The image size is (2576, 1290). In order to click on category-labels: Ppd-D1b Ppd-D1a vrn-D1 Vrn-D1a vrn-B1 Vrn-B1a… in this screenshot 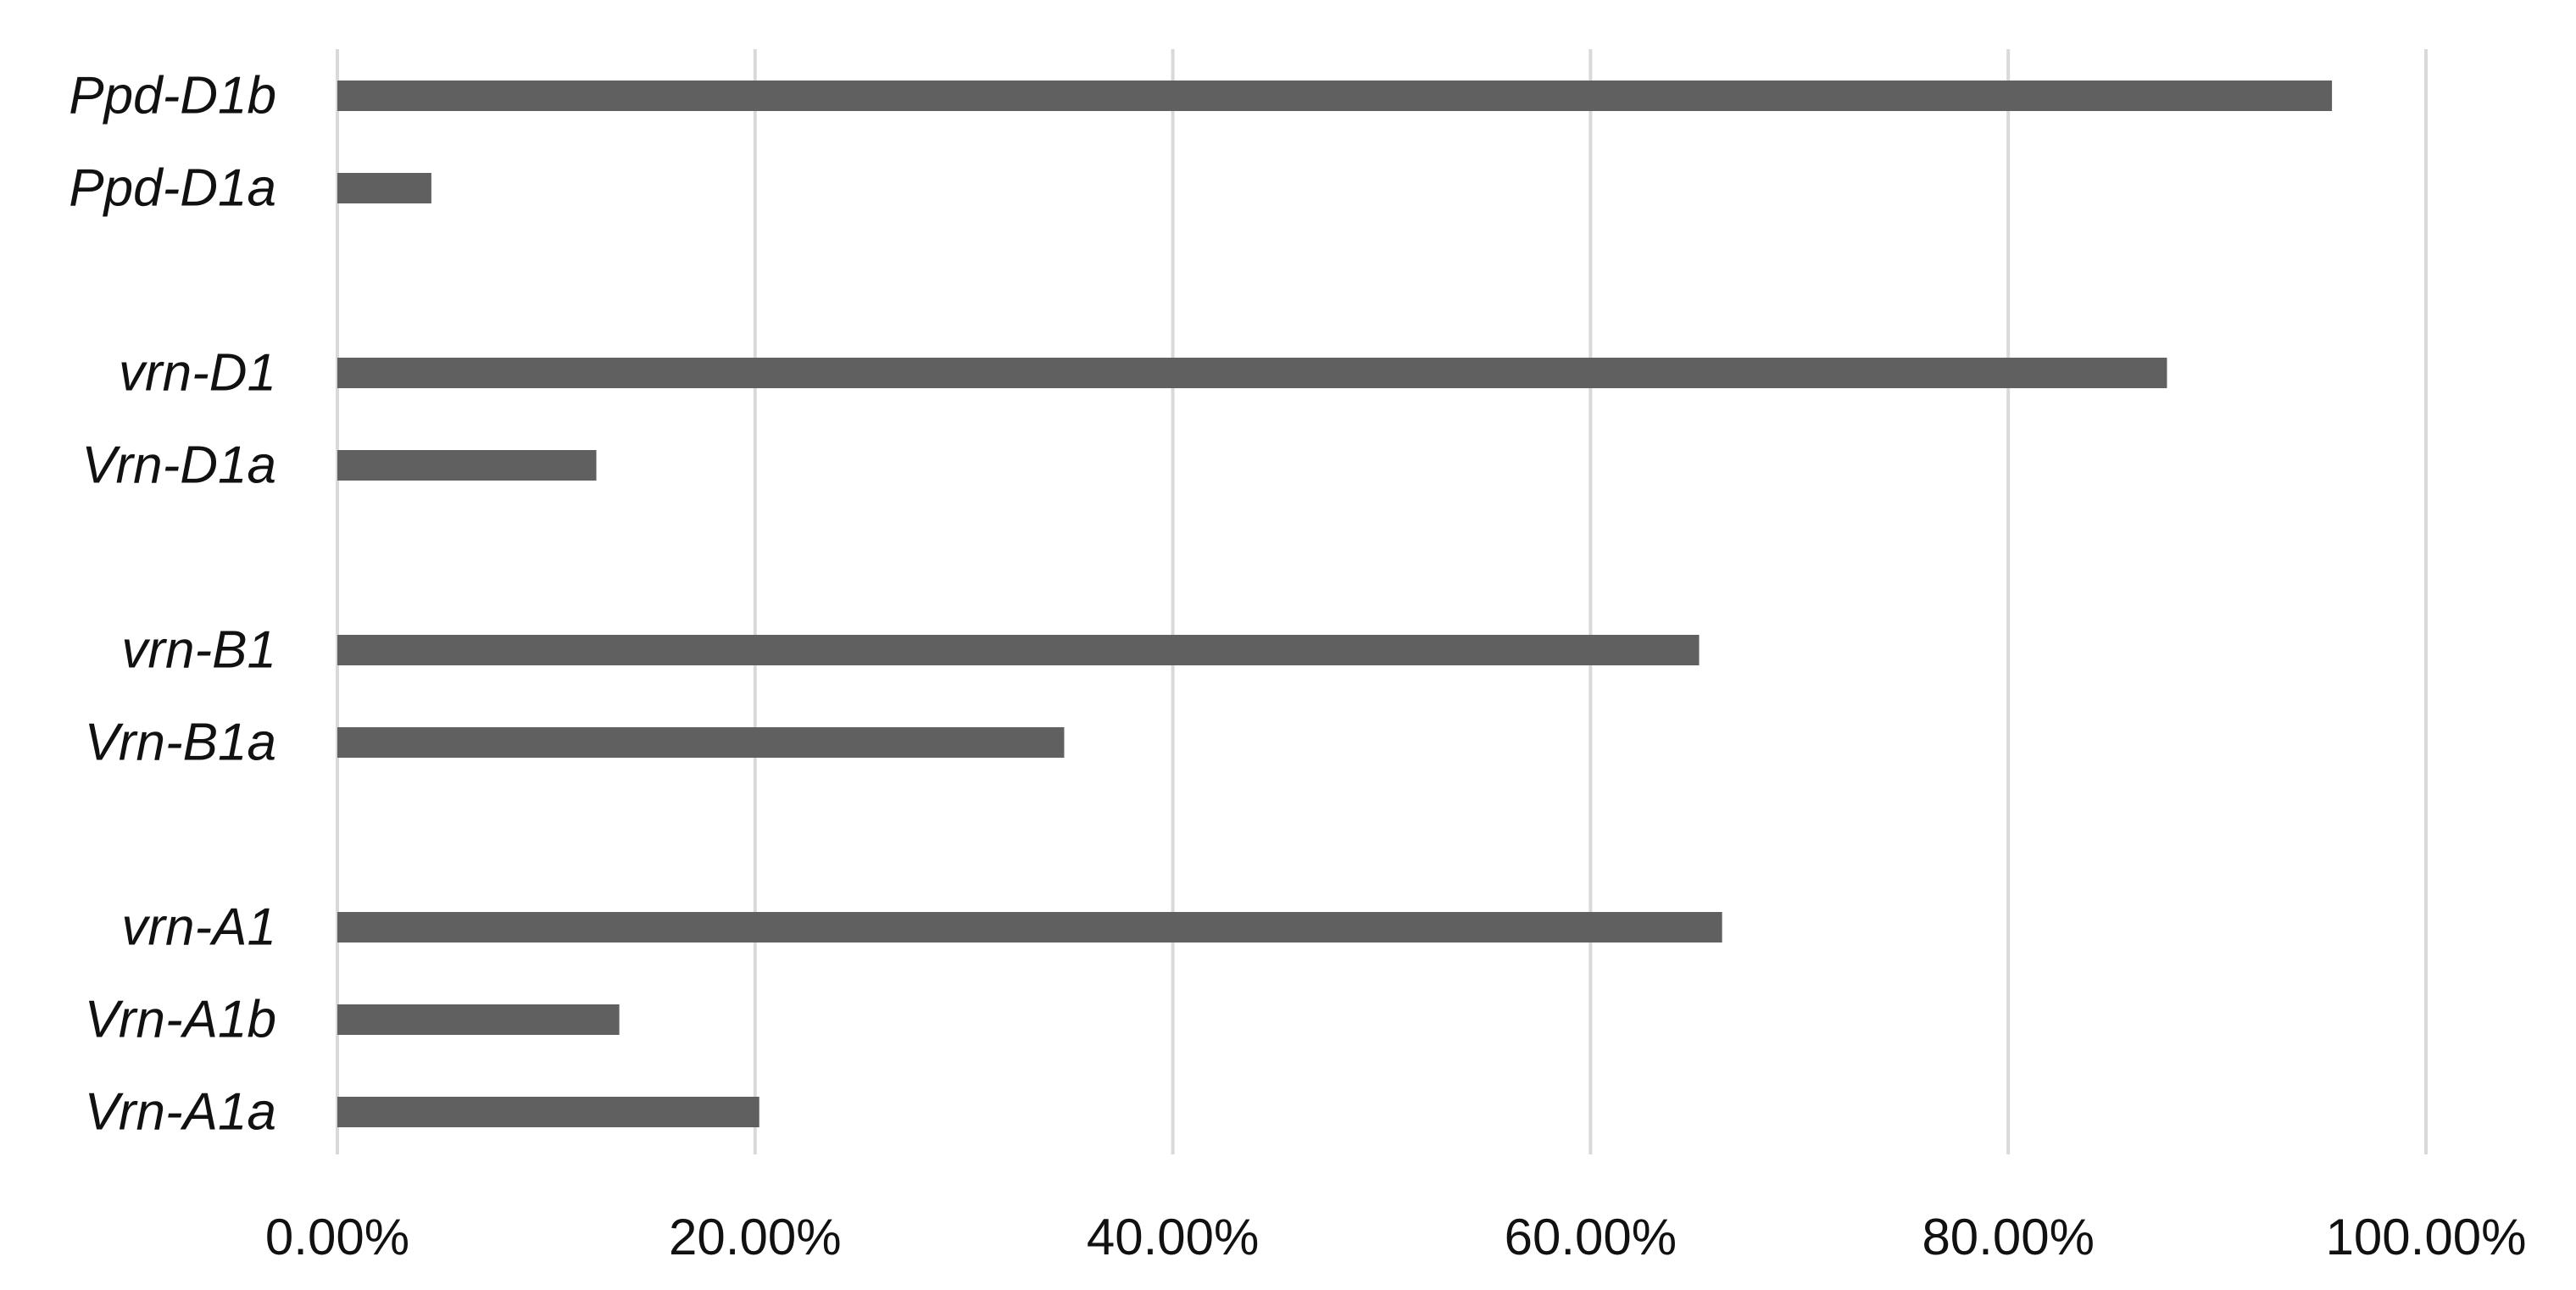, I will do `click(172, 604)`.